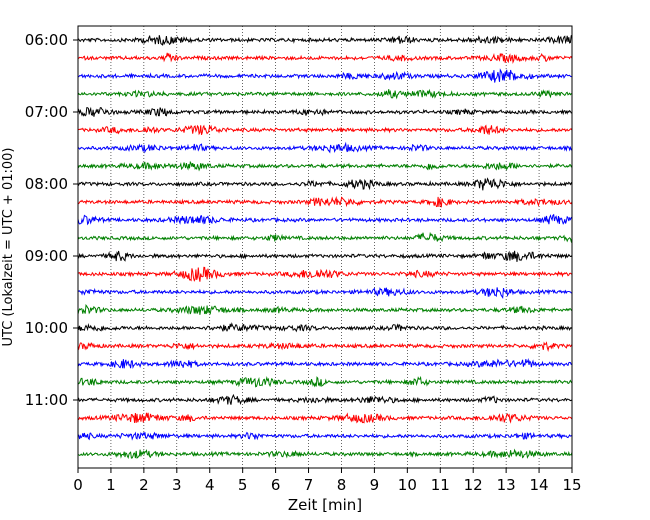  Describe the element at coordinates (78, 485) in the screenshot. I see `x-tick-label: 0` at that location.